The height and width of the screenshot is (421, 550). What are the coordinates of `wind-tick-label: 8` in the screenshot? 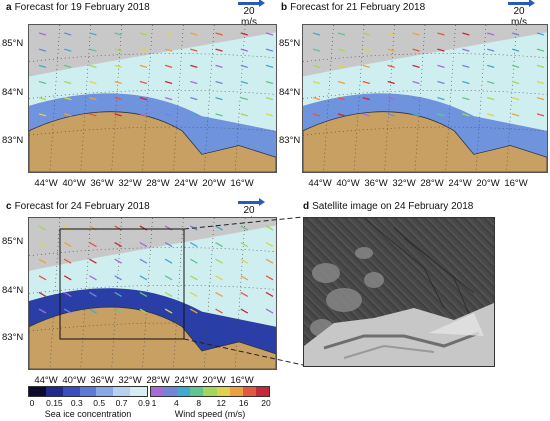 It's located at (199, 403).